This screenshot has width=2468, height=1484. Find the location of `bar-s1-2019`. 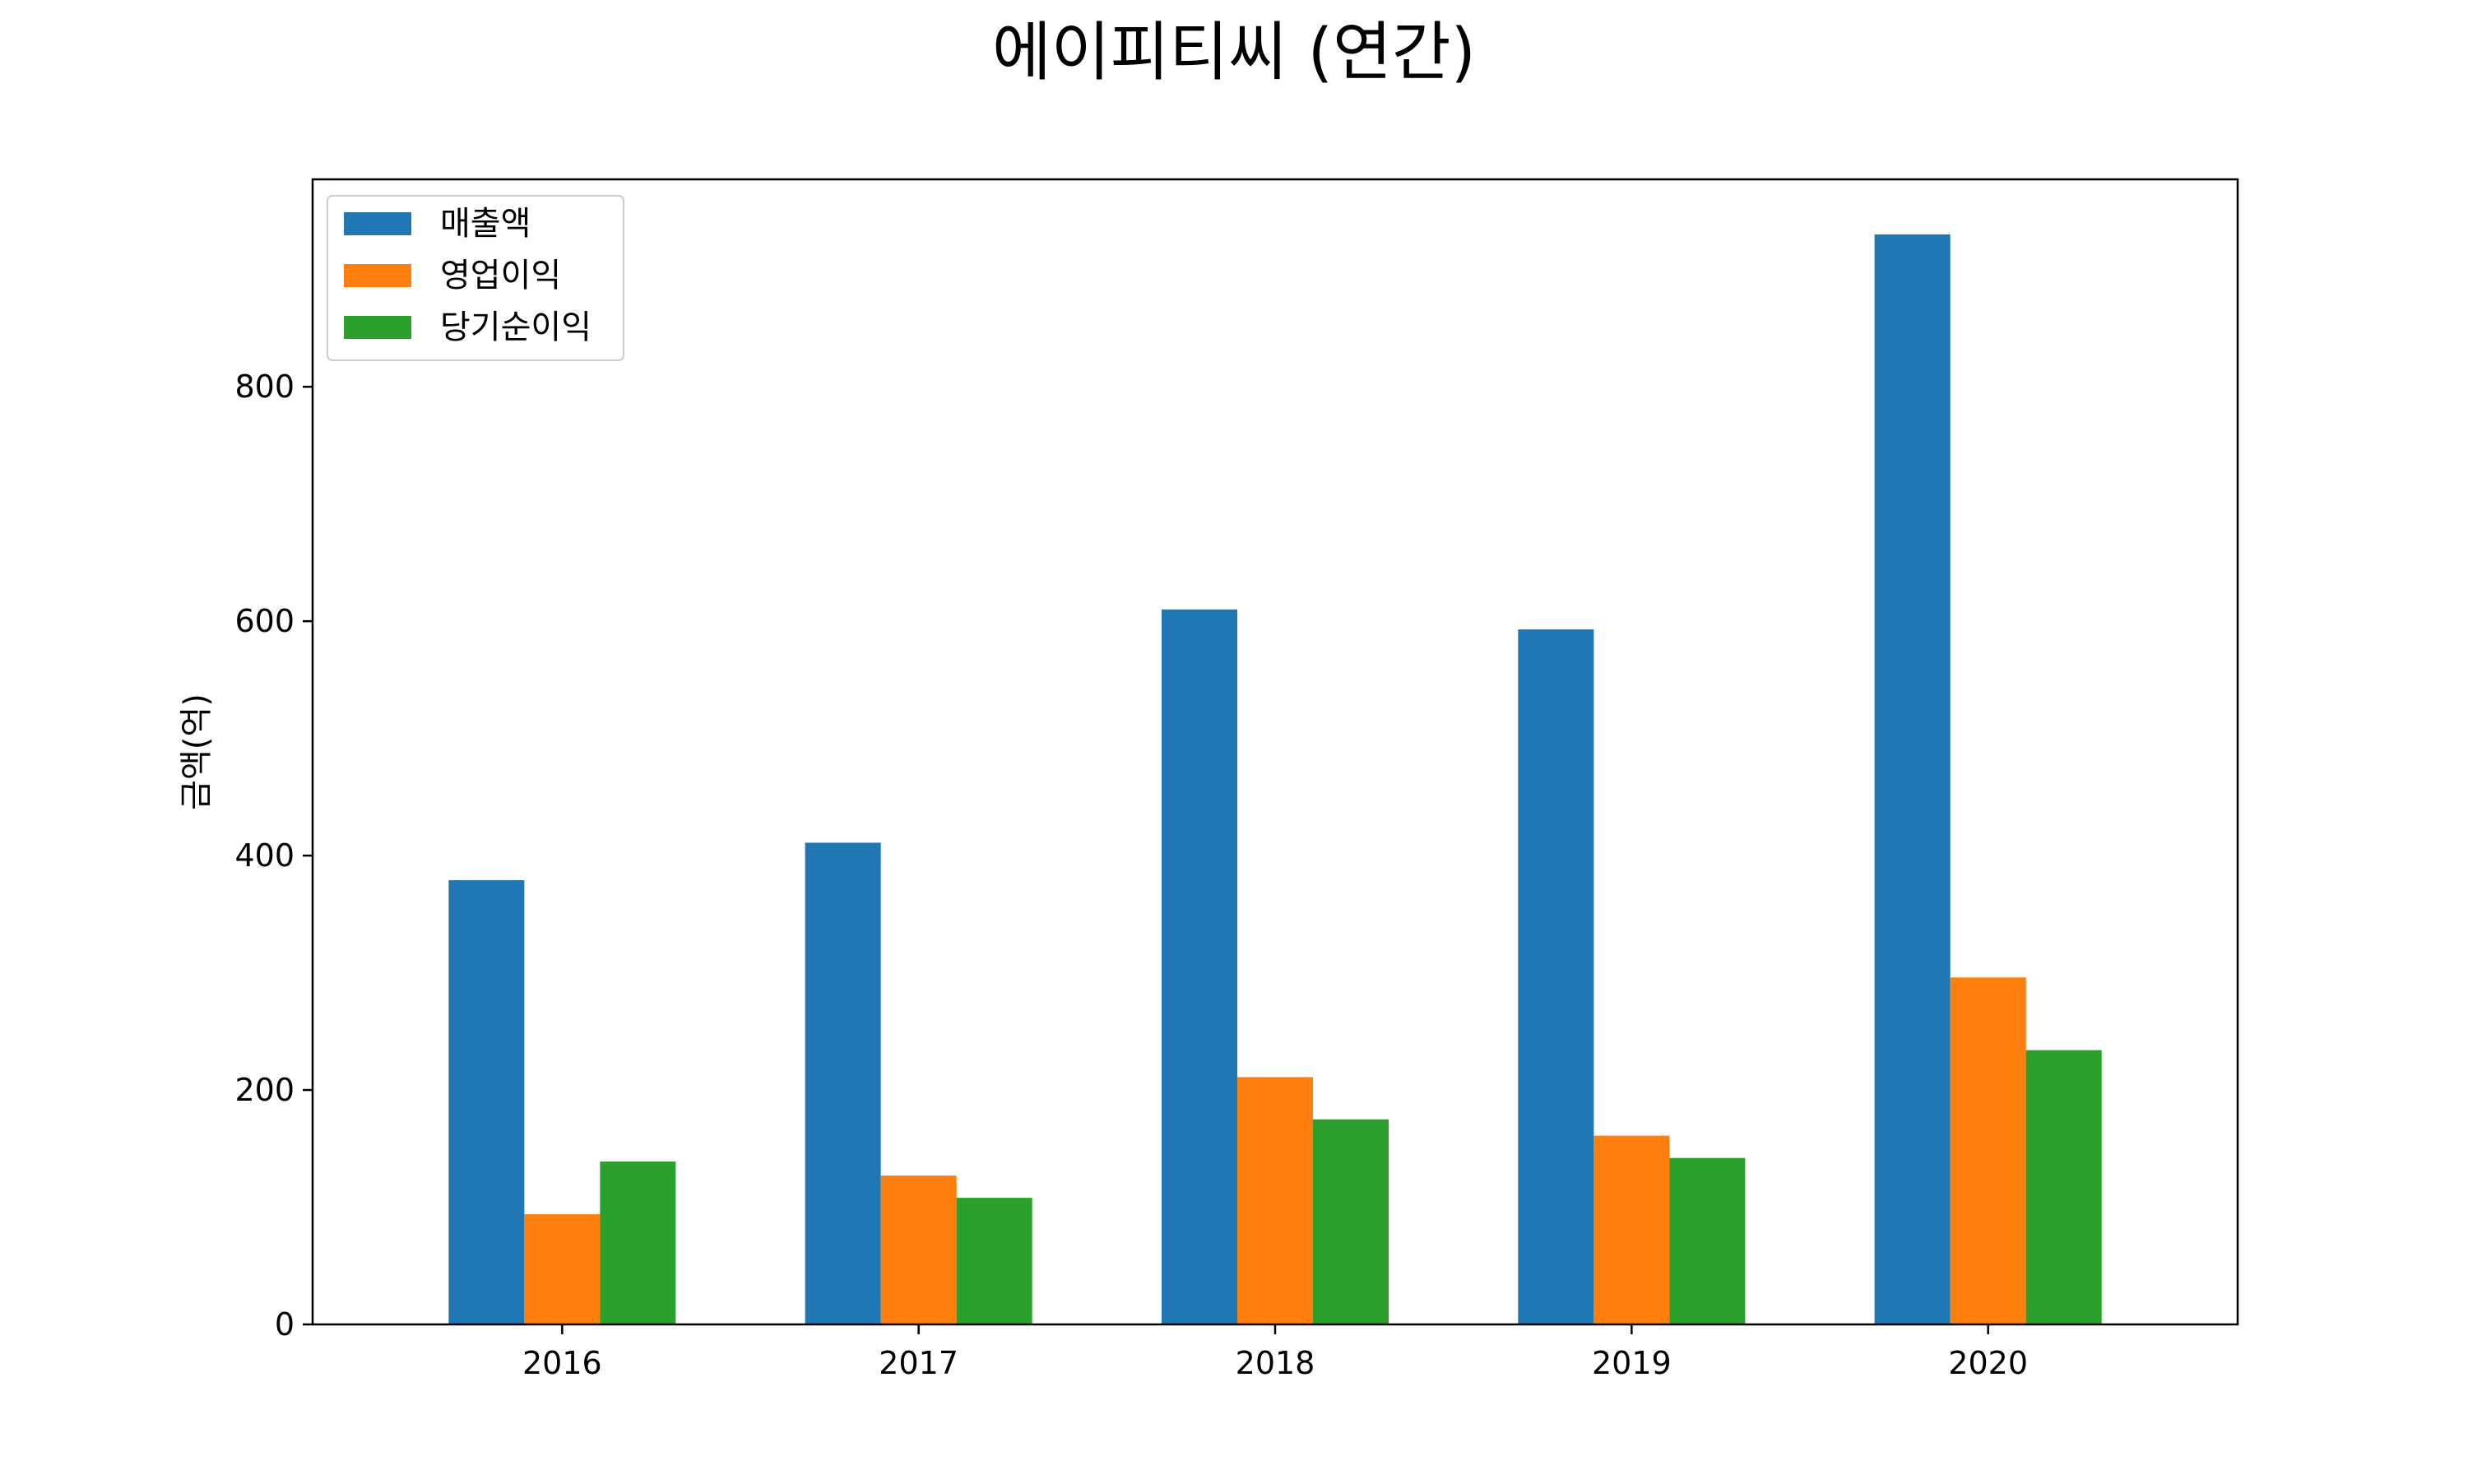

bar-s1-2019 is located at coordinates (1556, 976).